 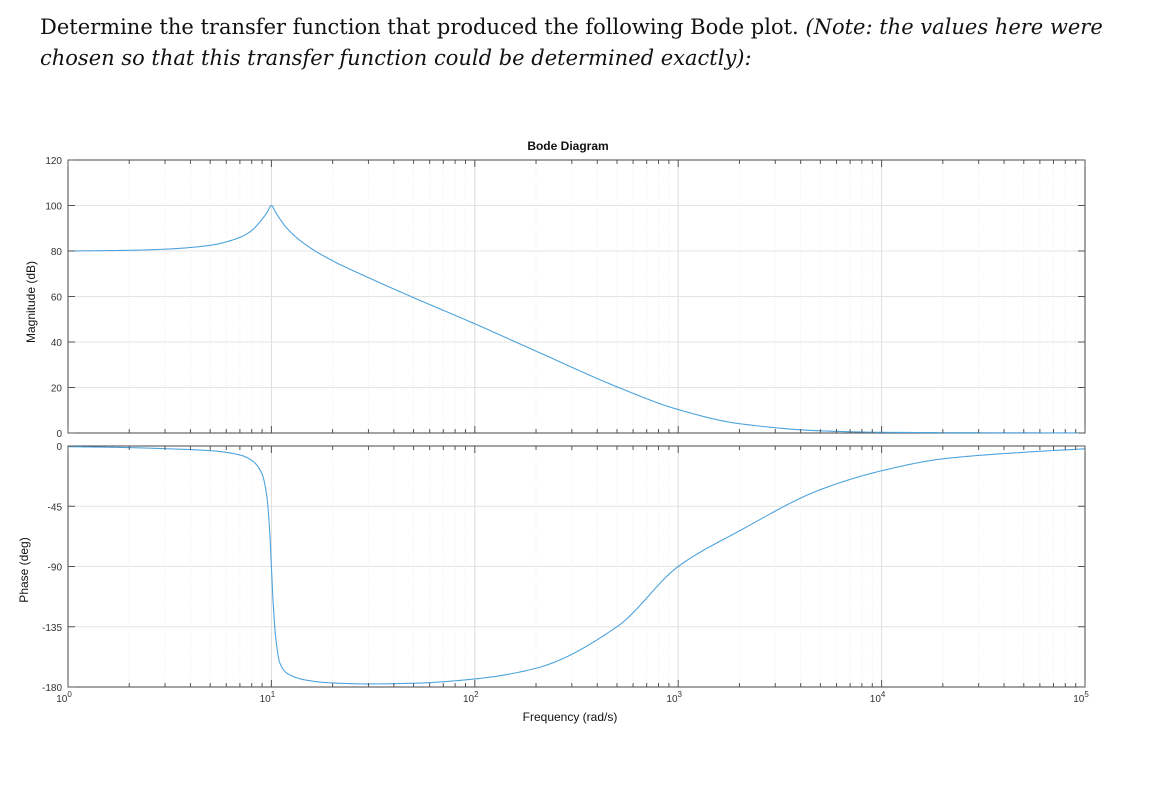 I want to click on chart-title: Bode Diagram, so click(x=567, y=146).